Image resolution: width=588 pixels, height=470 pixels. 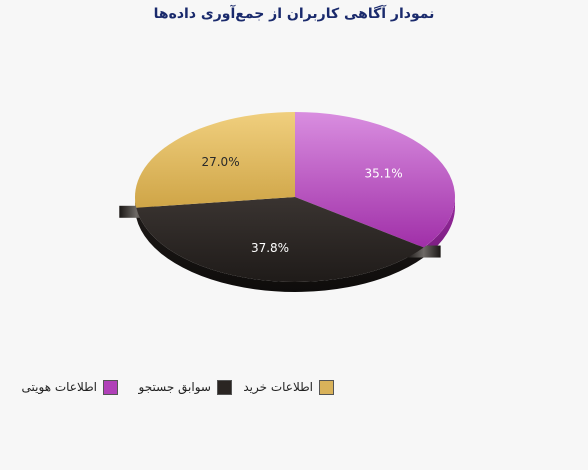 What do you see at coordinates (59, 387) in the screenshot?
I see `legend-label-identity: اطلاعات هویتی` at bounding box center [59, 387].